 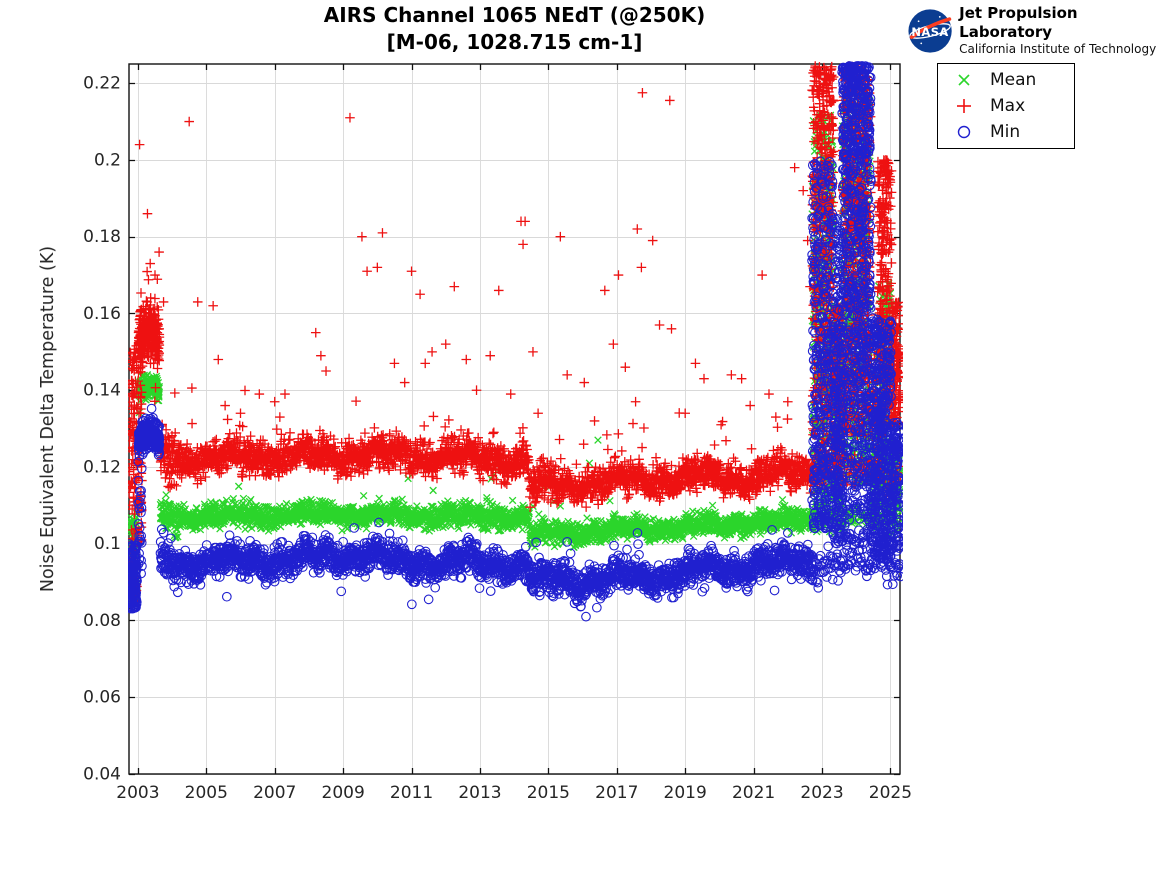 I want to click on legend-label-max: Max, so click(x=1008, y=106).